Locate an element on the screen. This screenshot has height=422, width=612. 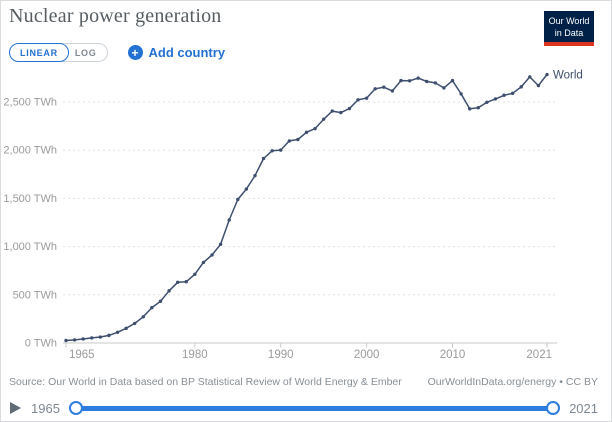
plus-circle-icon: + is located at coordinates (135, 52).